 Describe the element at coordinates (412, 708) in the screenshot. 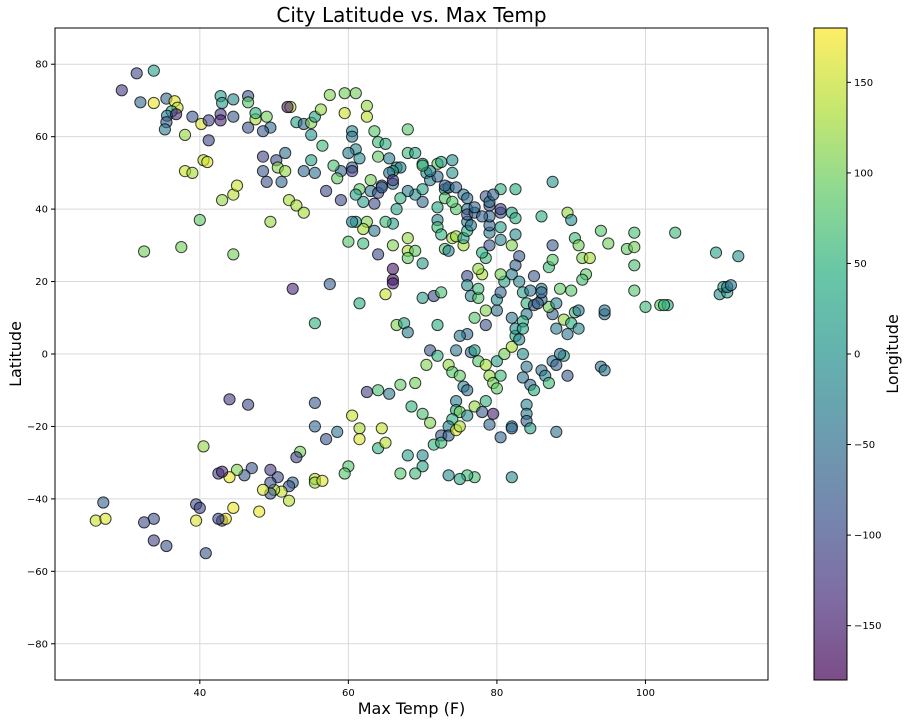

I see `x-axis-title: Max Temp (F)` at that location.